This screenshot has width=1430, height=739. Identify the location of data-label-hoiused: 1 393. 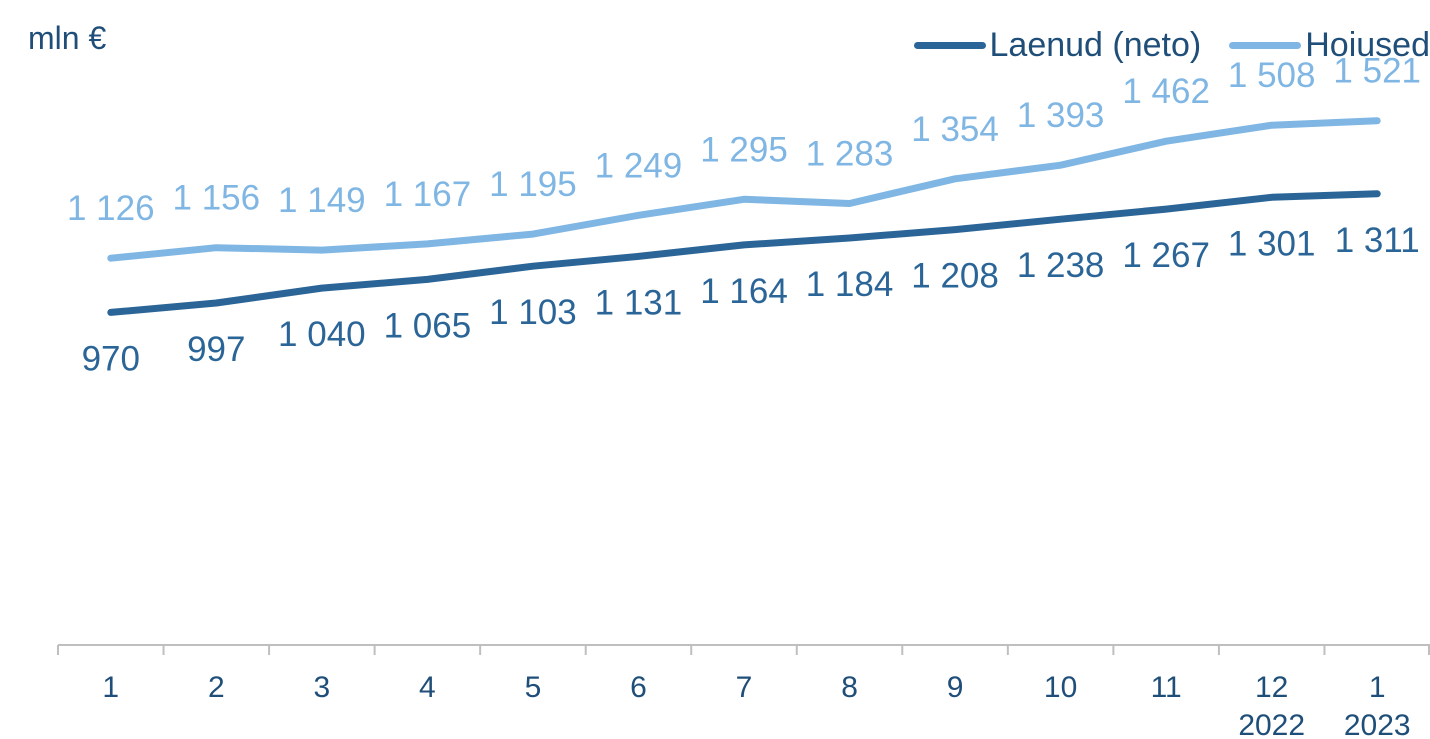
(1061, 115).